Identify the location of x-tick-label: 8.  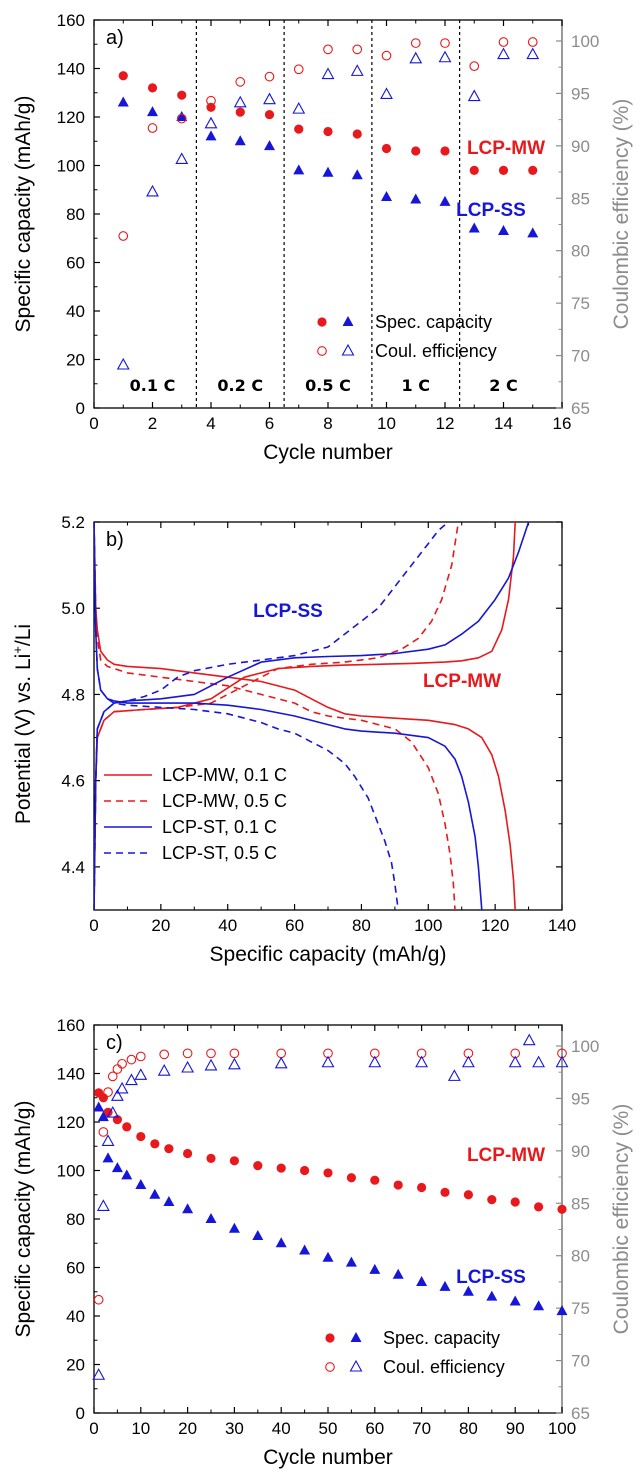
(327, 423).